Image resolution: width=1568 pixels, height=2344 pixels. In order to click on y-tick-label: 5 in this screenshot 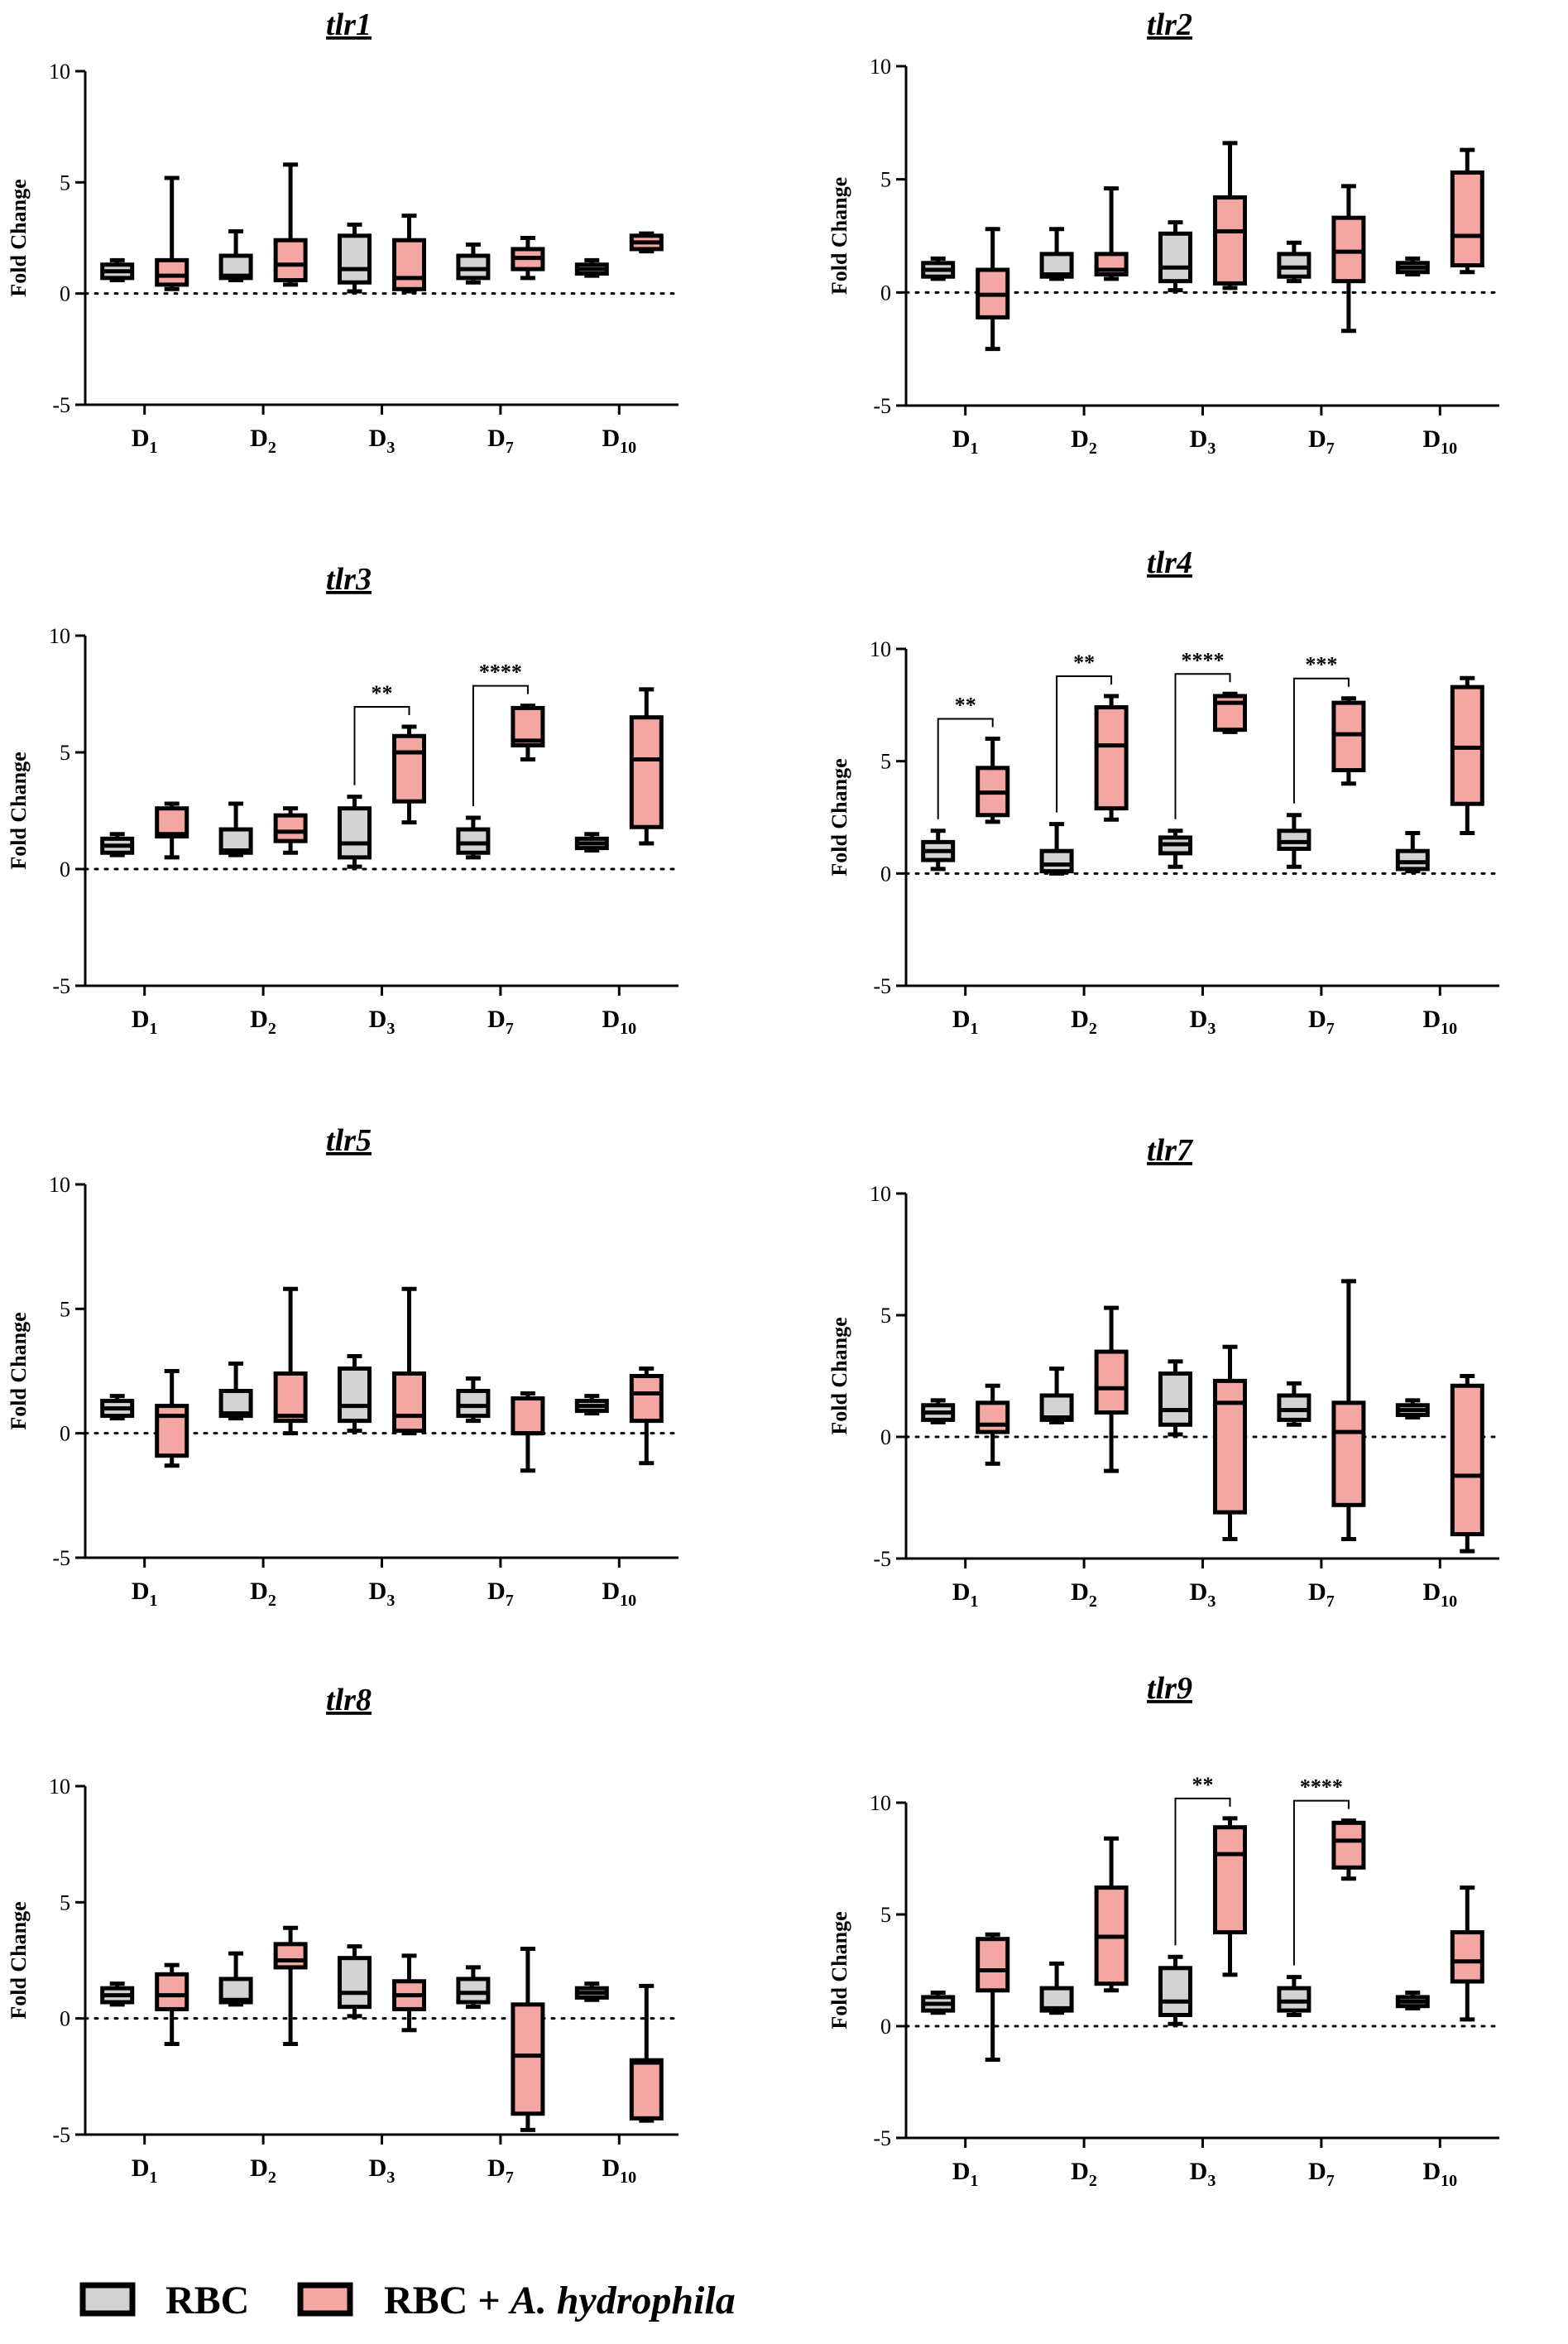, I will do `click(886, 1915)`.